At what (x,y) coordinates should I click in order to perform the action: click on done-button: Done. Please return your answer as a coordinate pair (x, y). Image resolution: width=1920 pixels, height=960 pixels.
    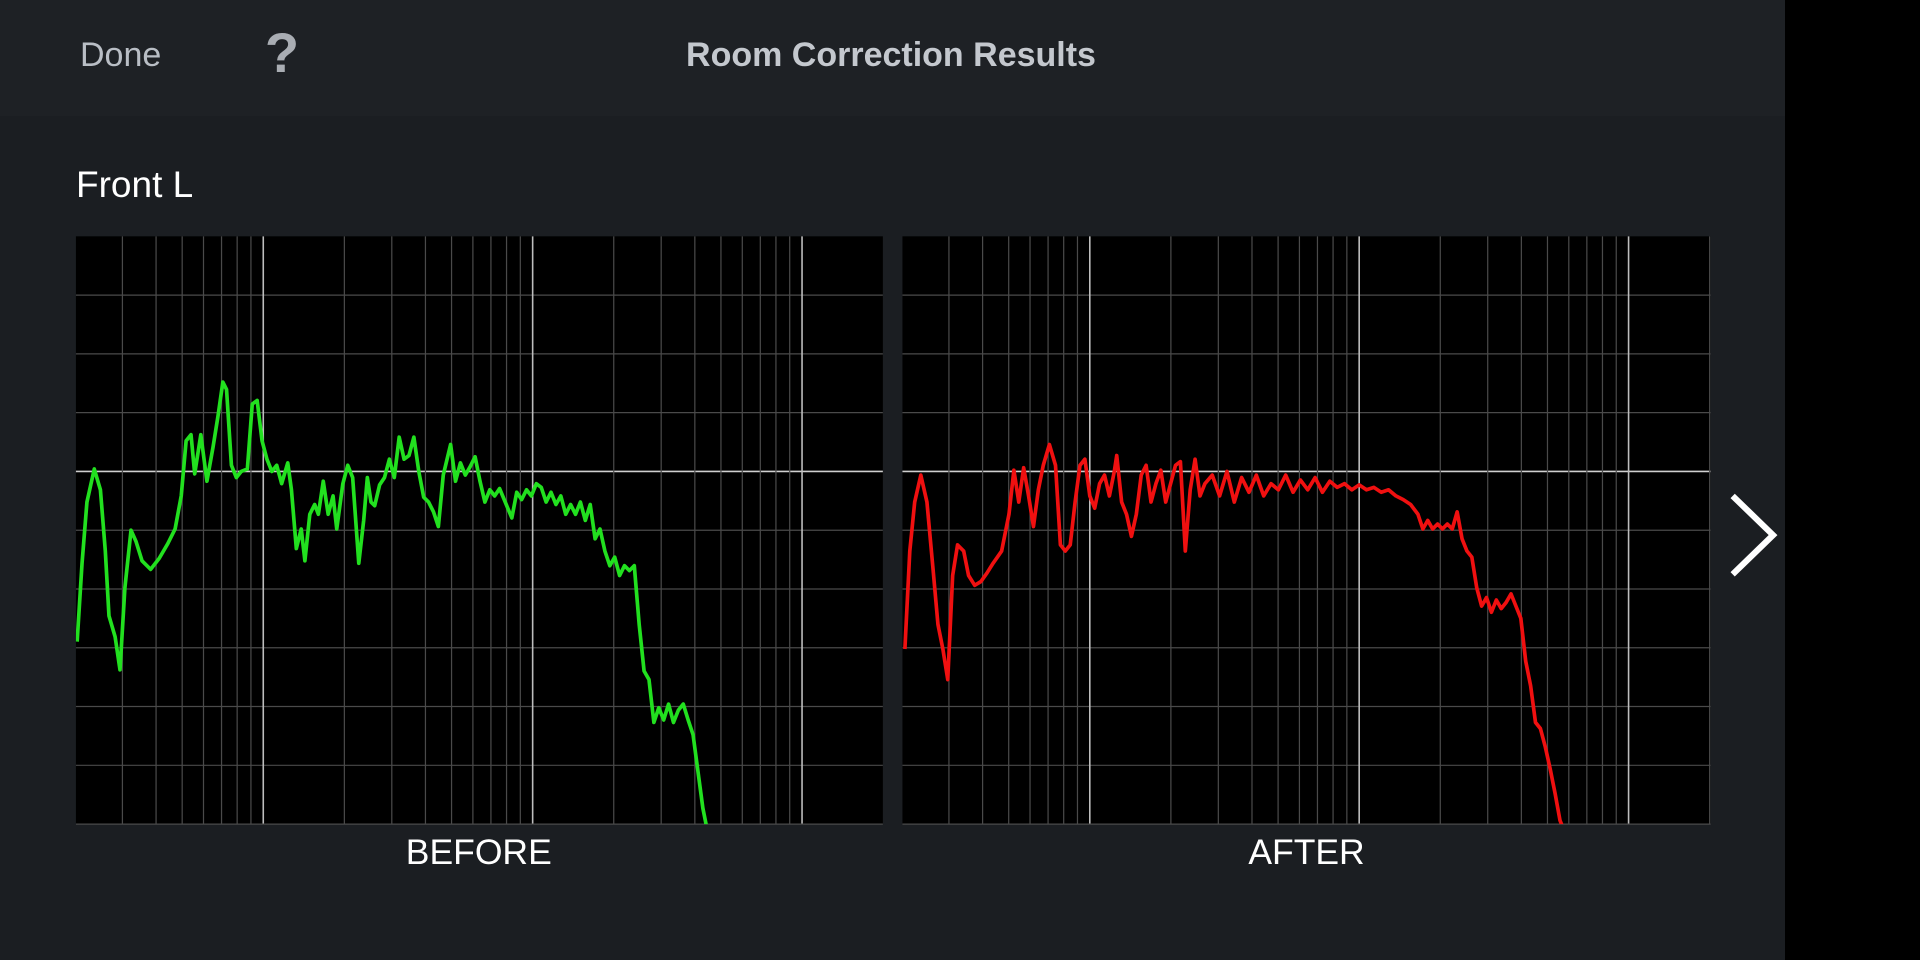
    Looking at the image, I should click on (120, 55).